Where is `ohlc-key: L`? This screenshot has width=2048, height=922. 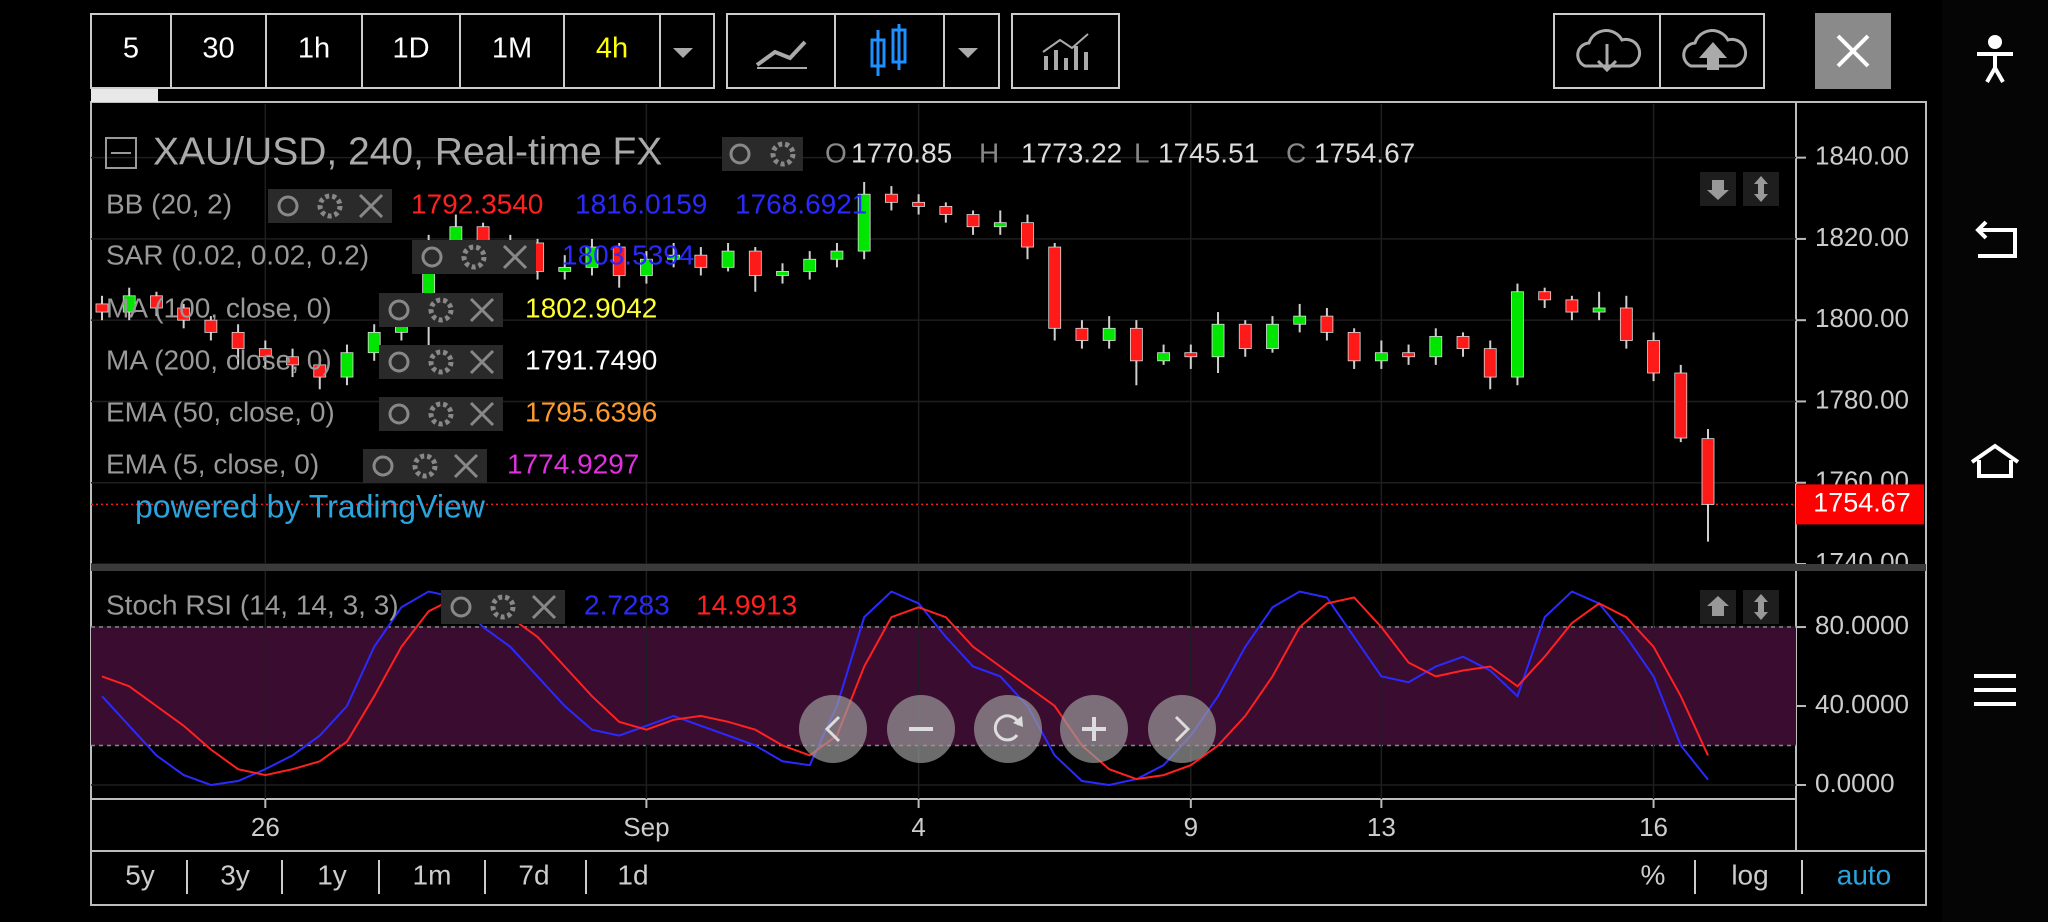
ohlc-key: L is located at coordinates (1142, 152).